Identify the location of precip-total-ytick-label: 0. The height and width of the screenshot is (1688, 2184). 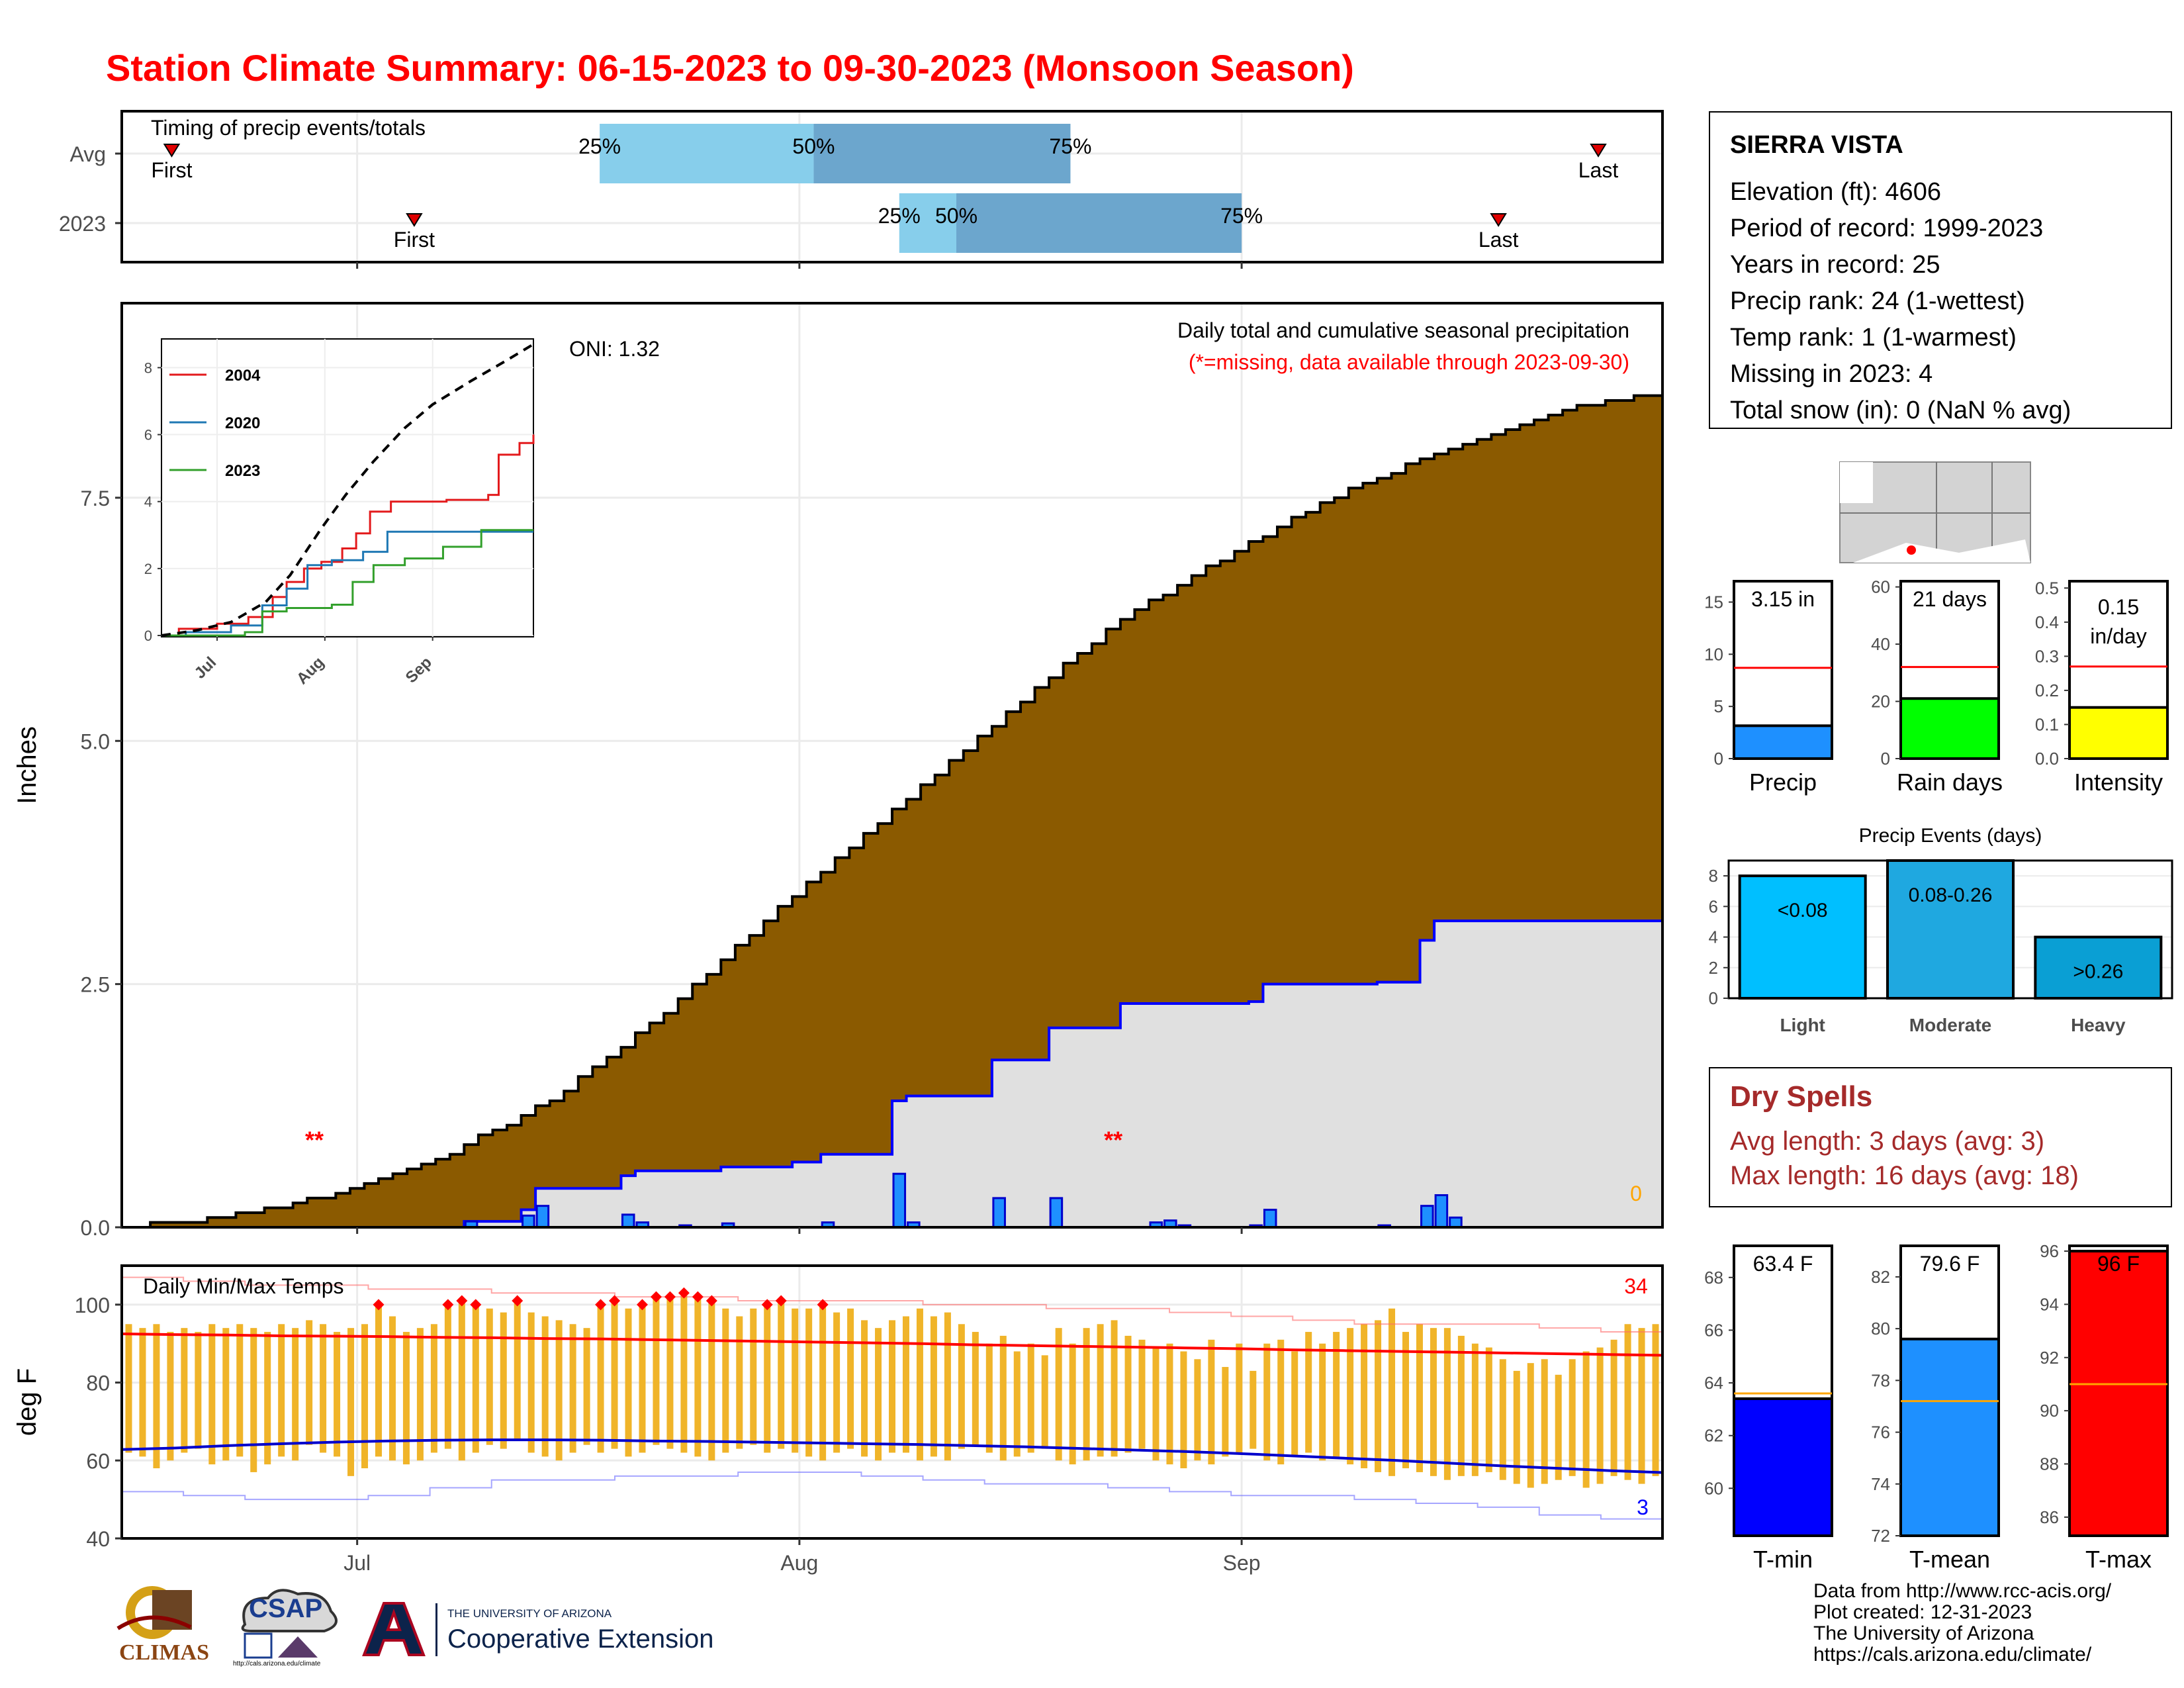
(1718, 759).